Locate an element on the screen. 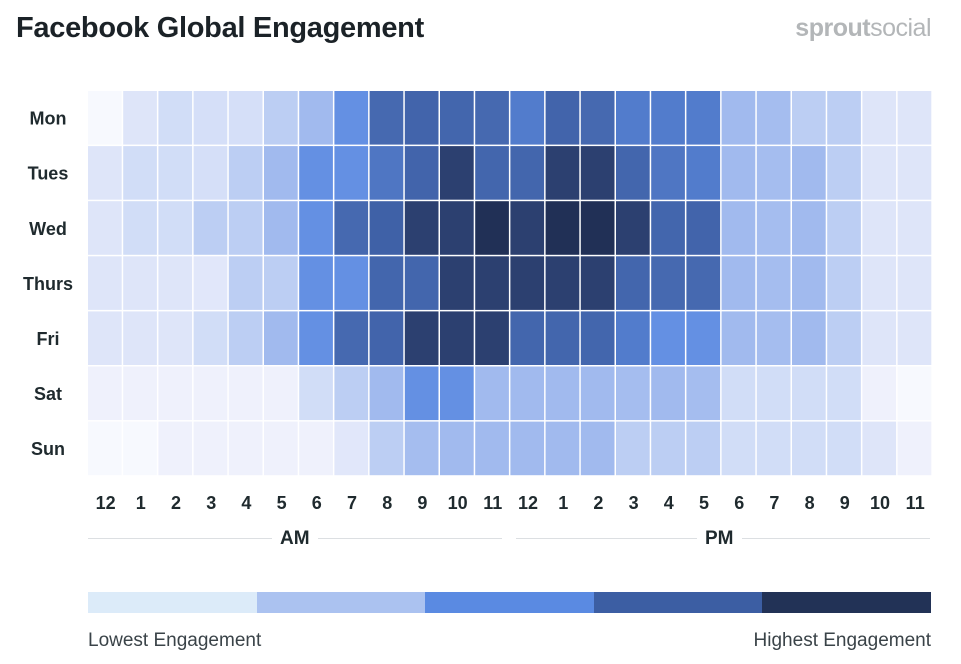 Image resolution: width=961 pixels, height=664 pixels. hour-label-0: 12 is located at coordinates (106, 503).